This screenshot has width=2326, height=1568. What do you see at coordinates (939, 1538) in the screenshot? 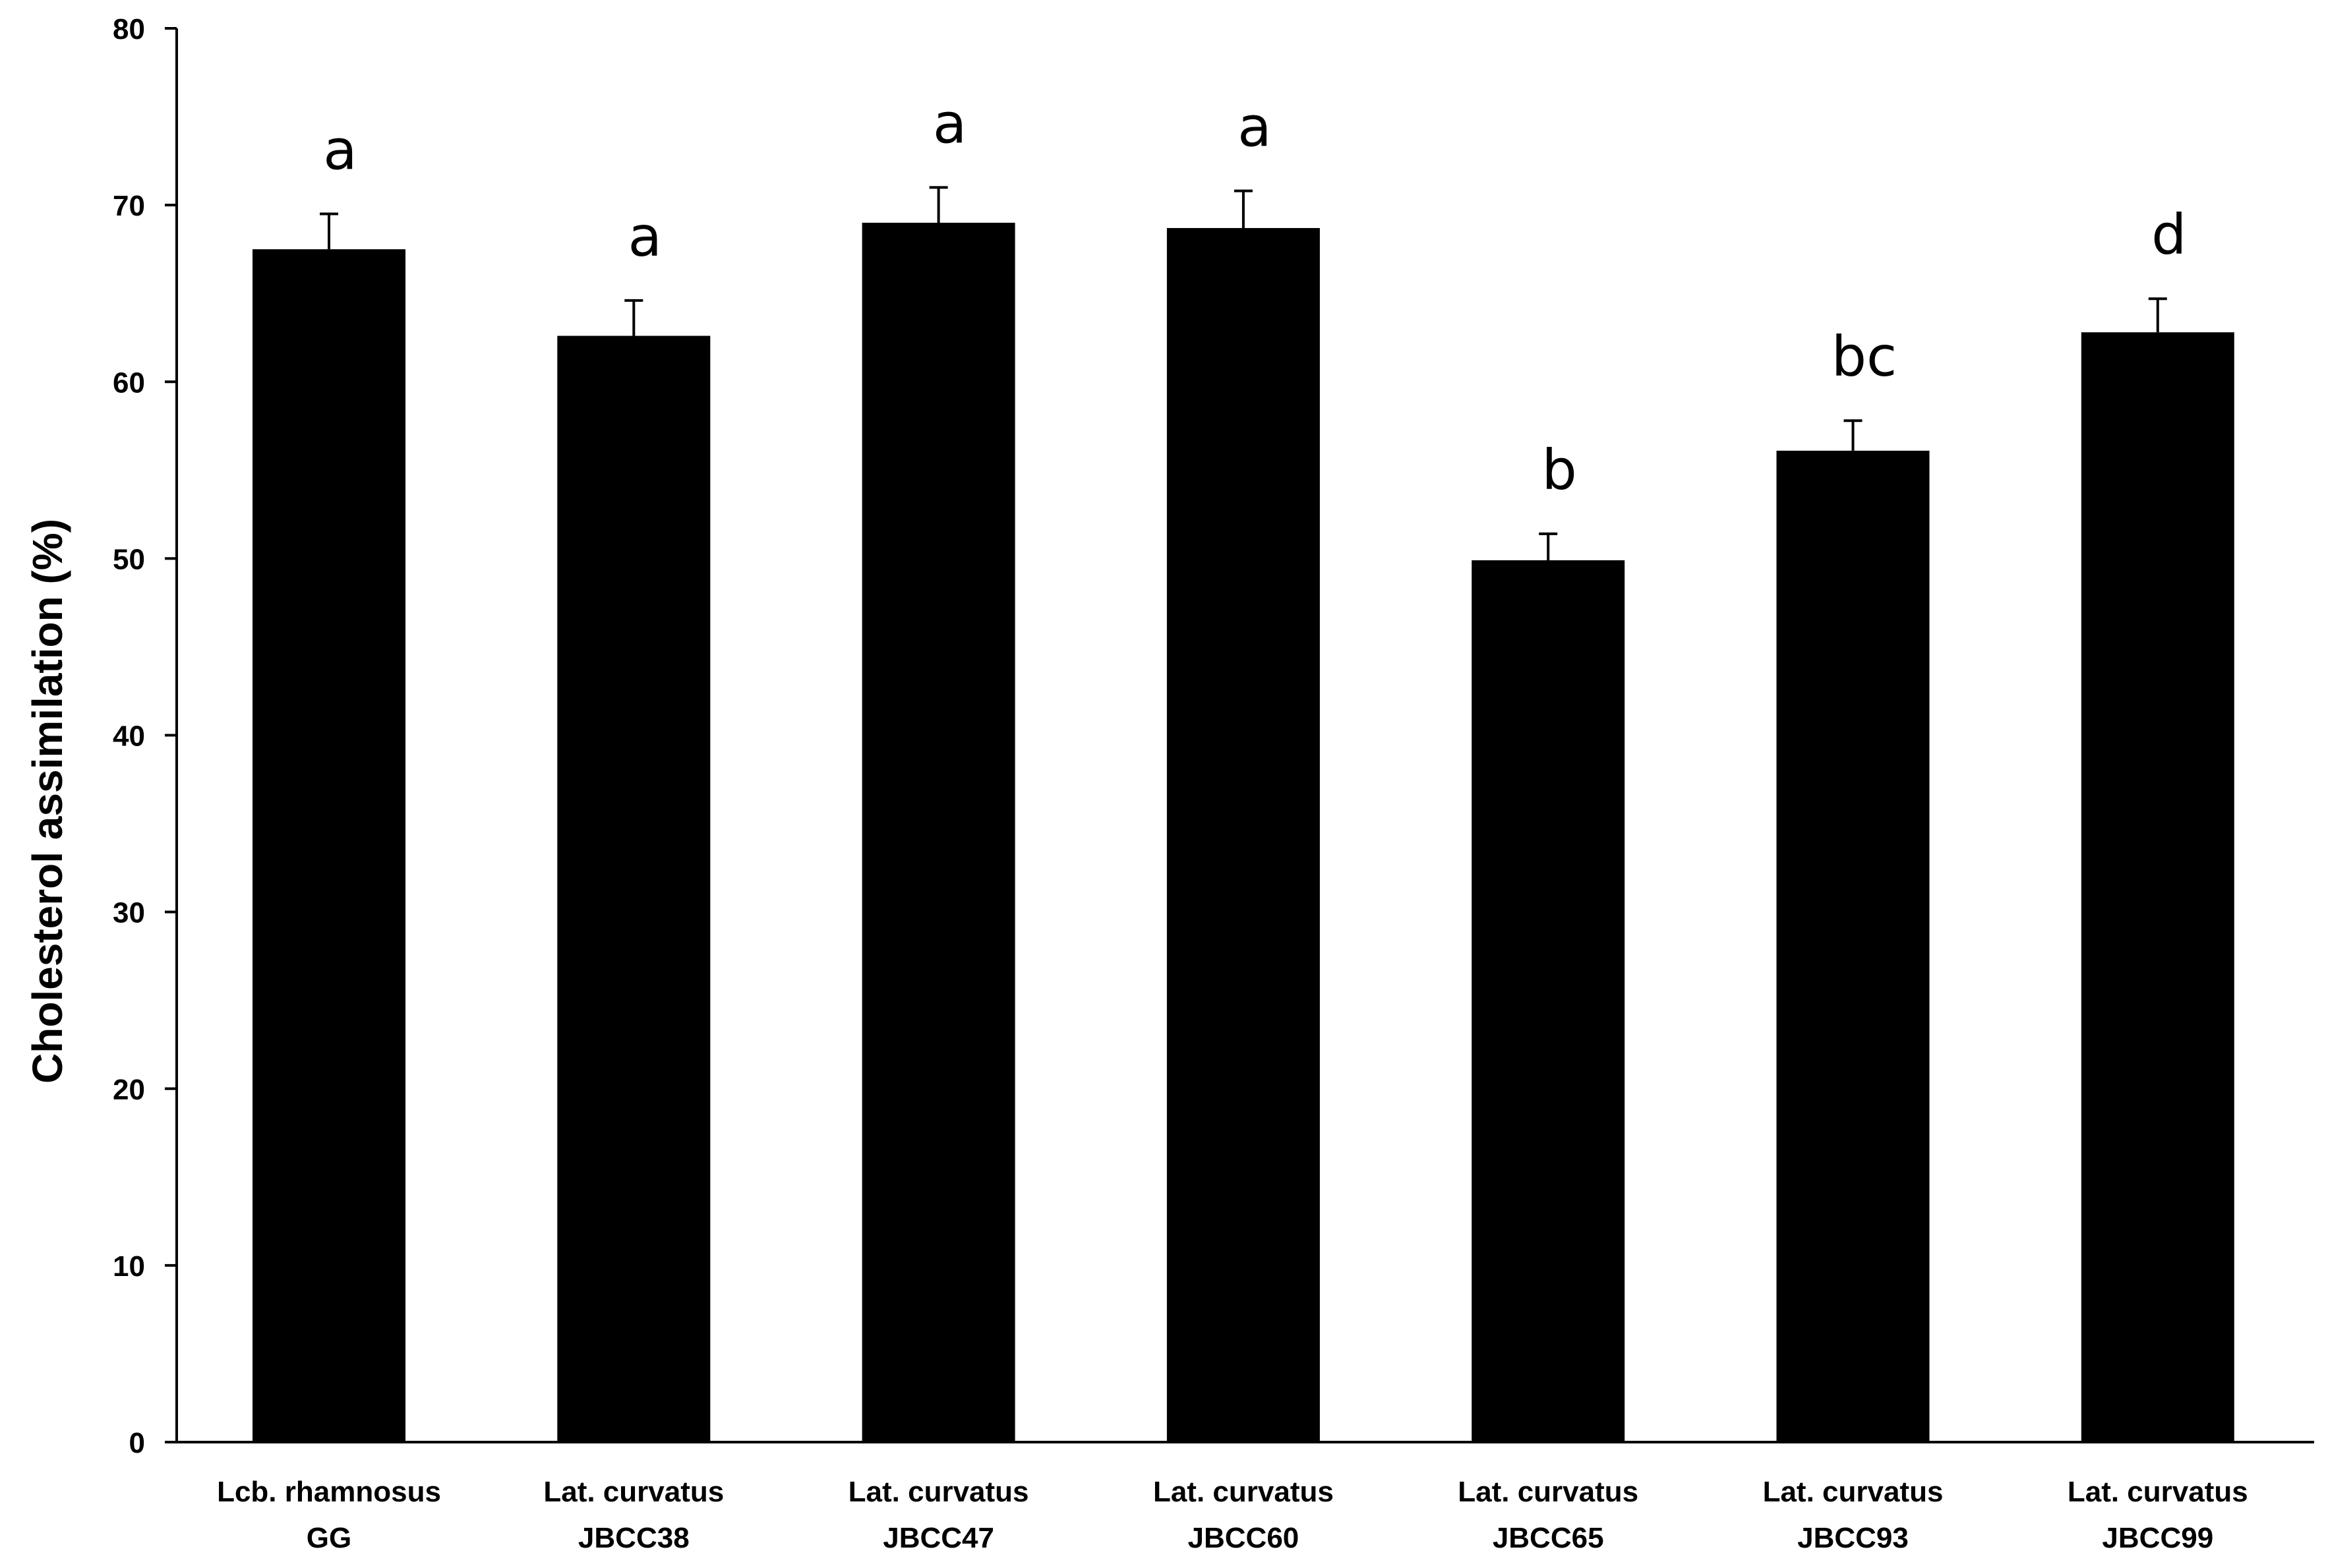
I see `x-tick-label: JBCC47` at bounding box center [939, 1538].